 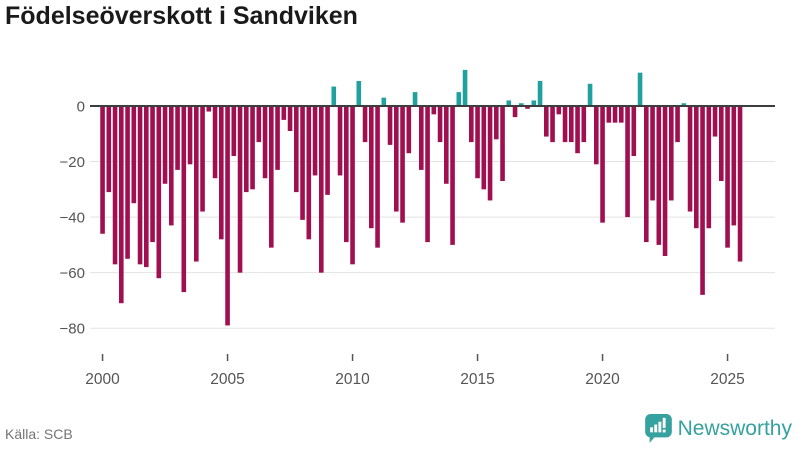 What do you see at coordinates (72, 273) in the screenshot?
I see `y-axis-tick-label: −60` at bounding box center [72, 273].